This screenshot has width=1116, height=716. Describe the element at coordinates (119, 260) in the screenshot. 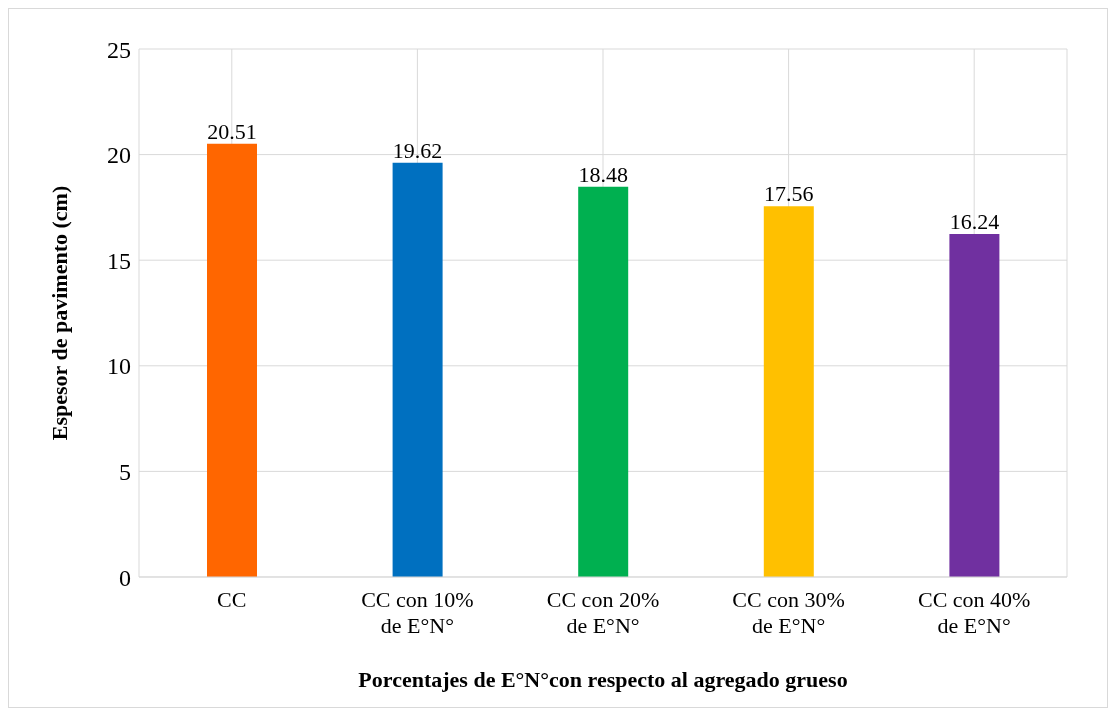

I see `y-tick-label: 15` at that location.